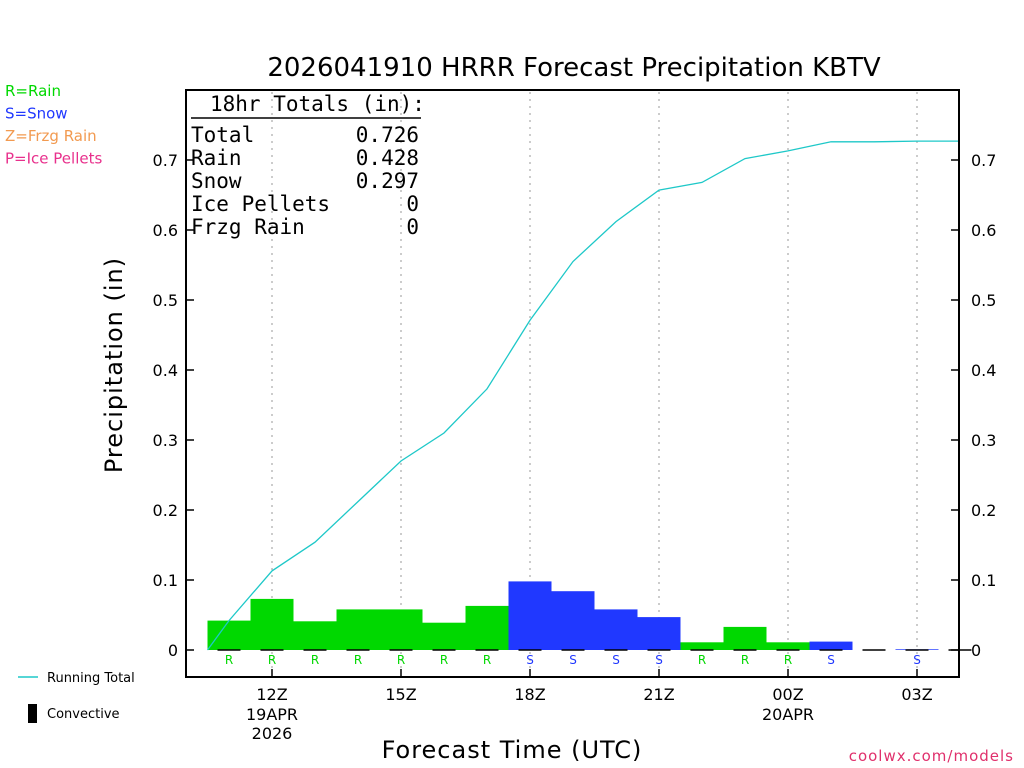  I want to click on y-tick-label-left: 0.4, so click(165, 370).